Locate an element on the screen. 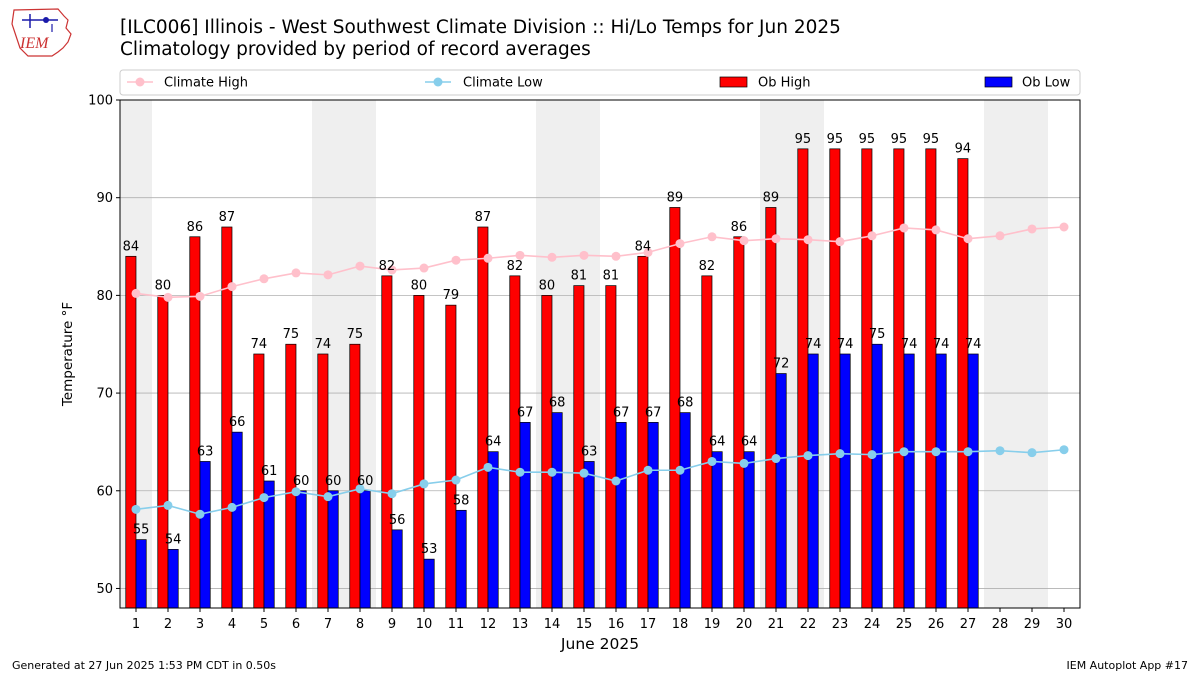 Image resolution: width=1200 pixels, height=675 pixels. x-tick-label: 23 is located at coordinates (840, 624).